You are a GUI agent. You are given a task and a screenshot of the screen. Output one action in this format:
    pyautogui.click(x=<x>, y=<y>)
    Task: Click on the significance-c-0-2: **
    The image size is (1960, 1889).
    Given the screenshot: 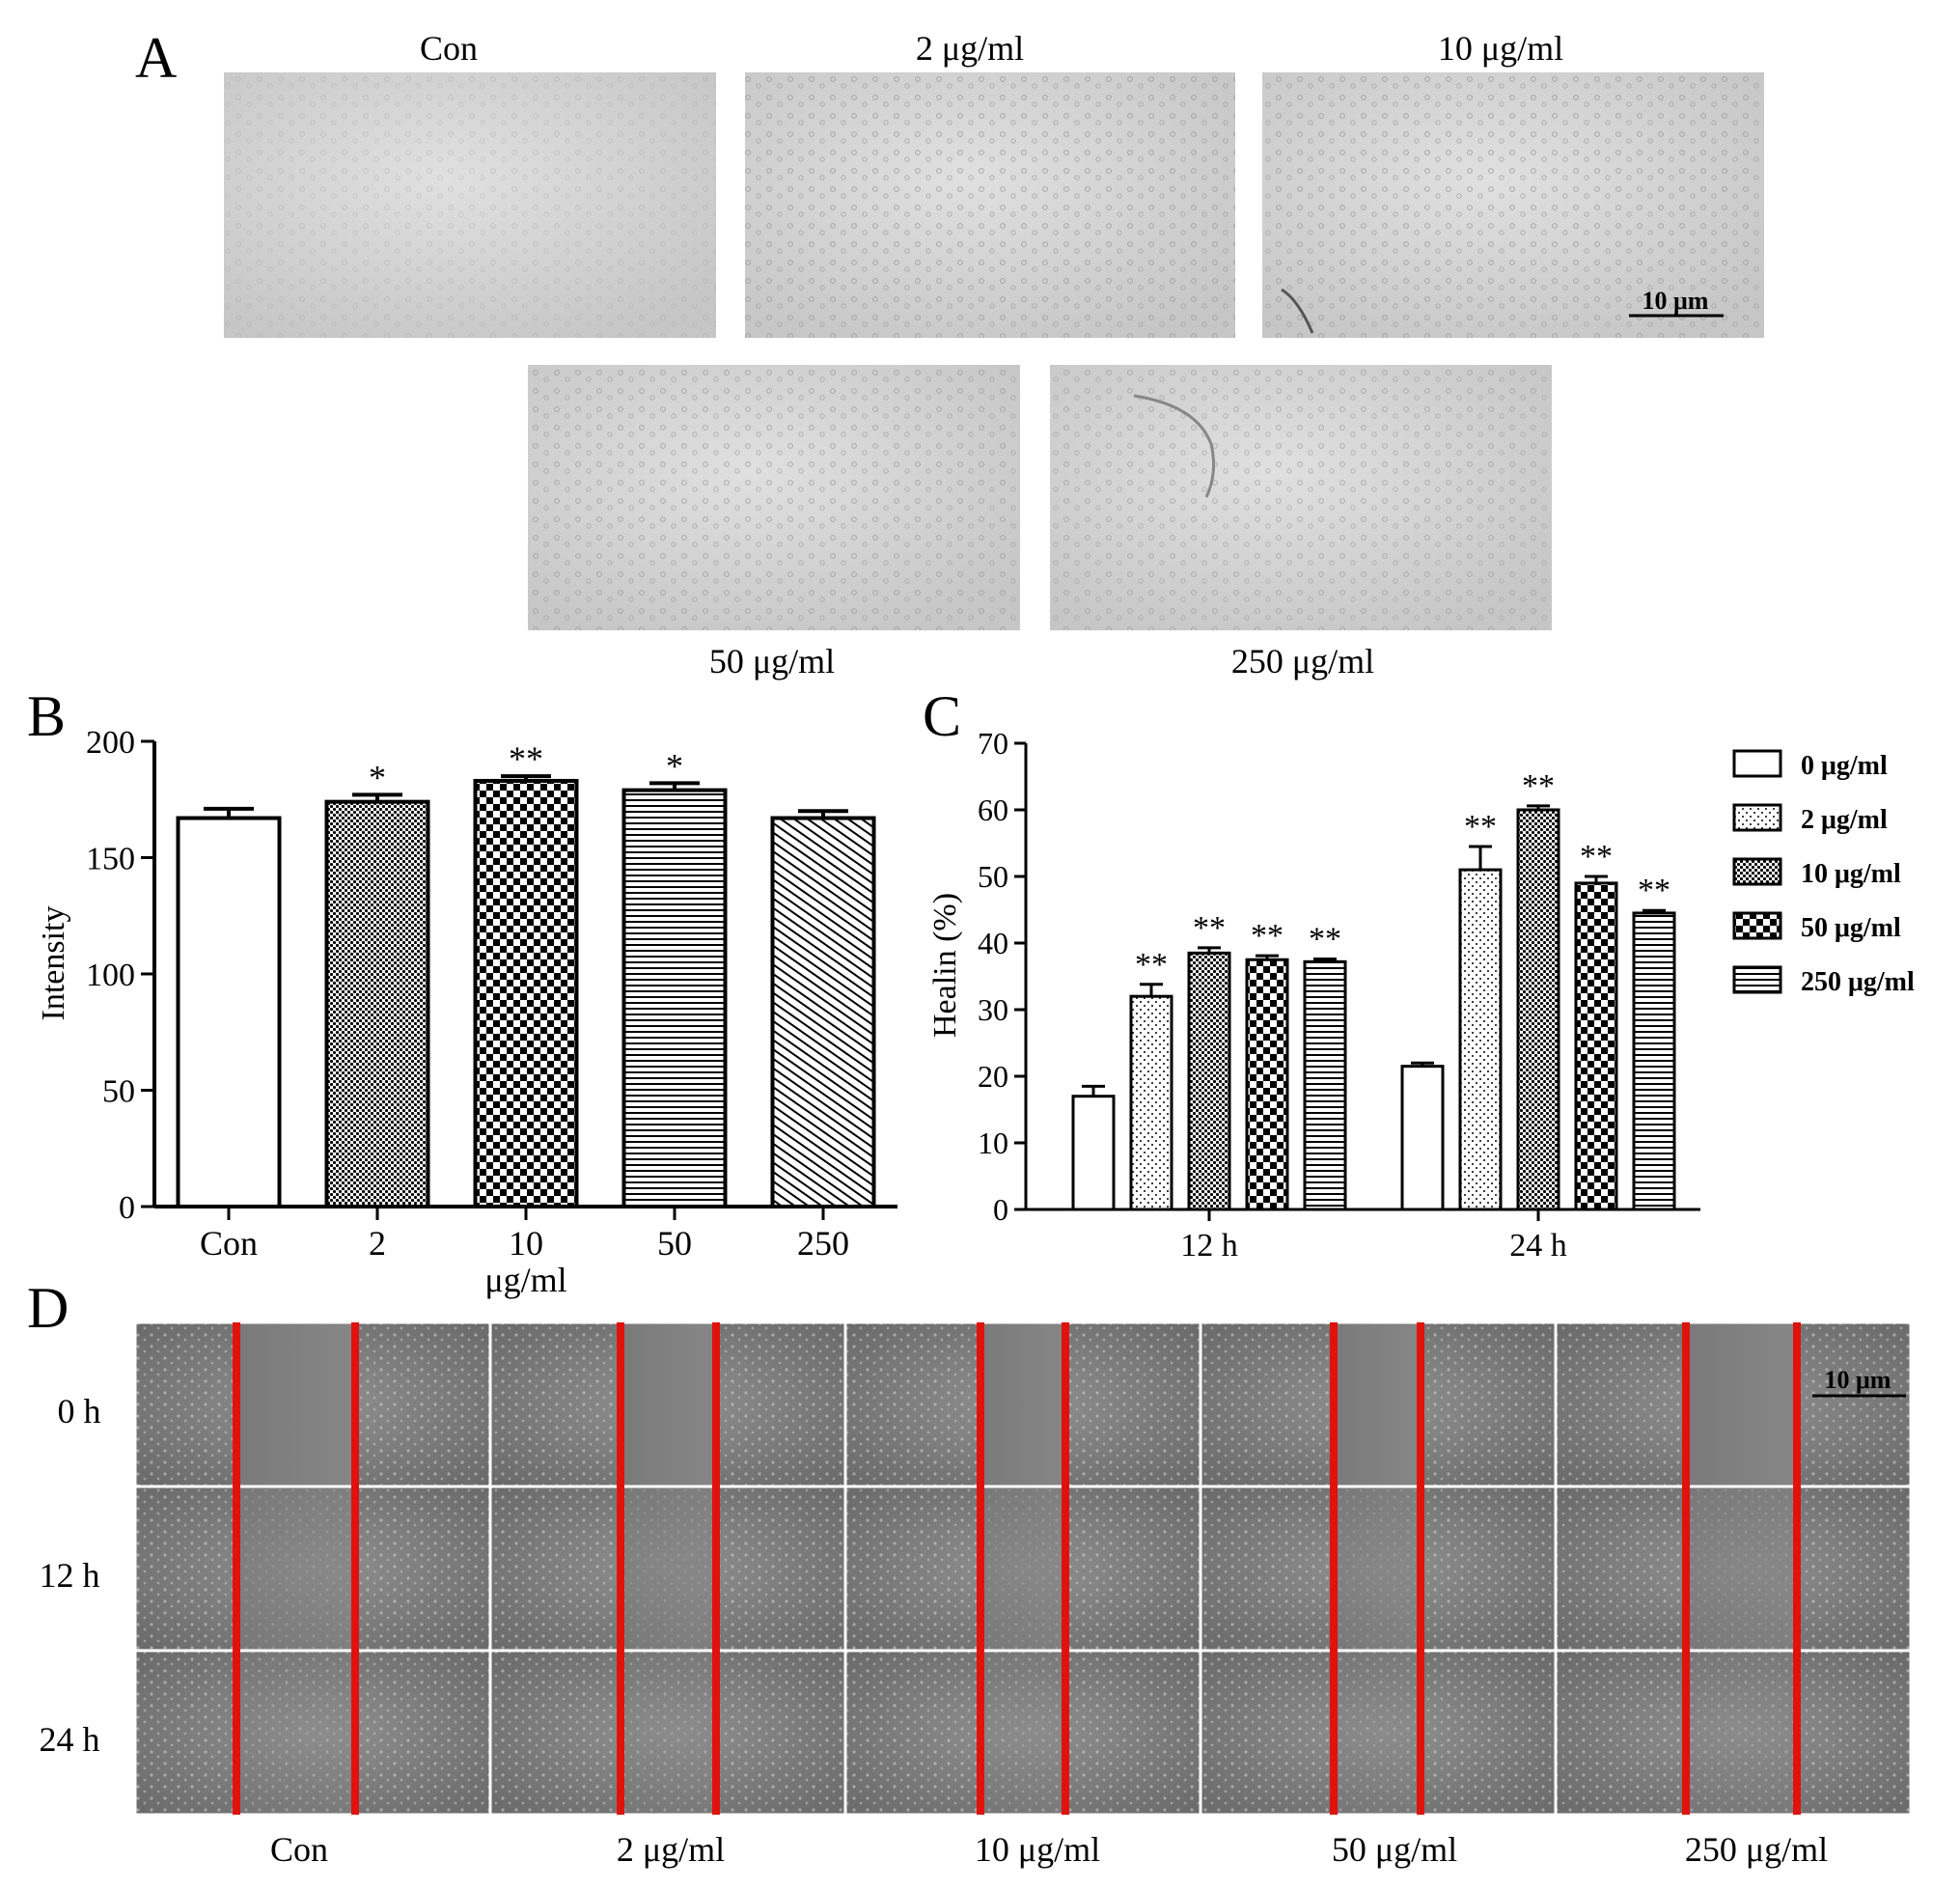 What is the action you would take?
    pyautogui.click(x=1209, y=928)
    